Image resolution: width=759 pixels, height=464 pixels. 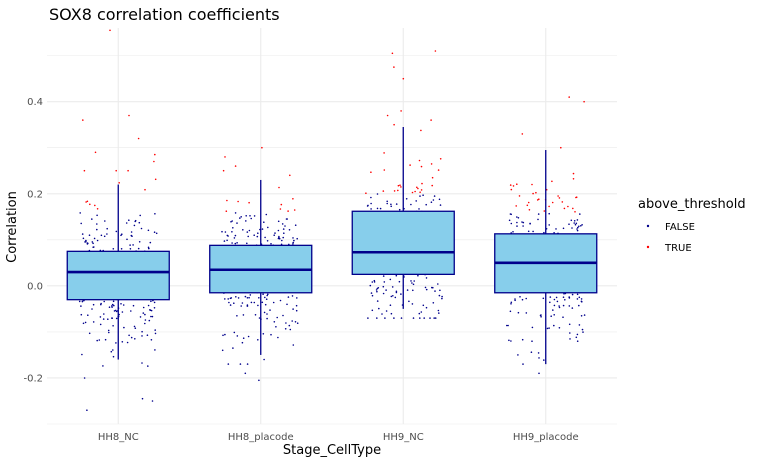 What do you see at coordinates (118, 437) in the screenshot?
I see `x-tick-label: HH8_NC` at bounding box center [118, 437].